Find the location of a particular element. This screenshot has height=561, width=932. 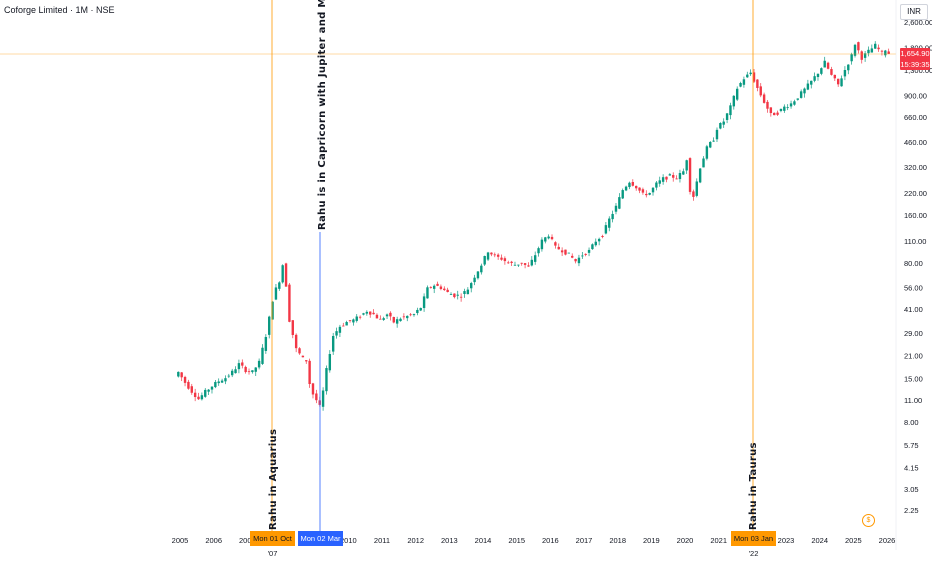

x-tick-label: 2018 is located at coordinates (617, 540).